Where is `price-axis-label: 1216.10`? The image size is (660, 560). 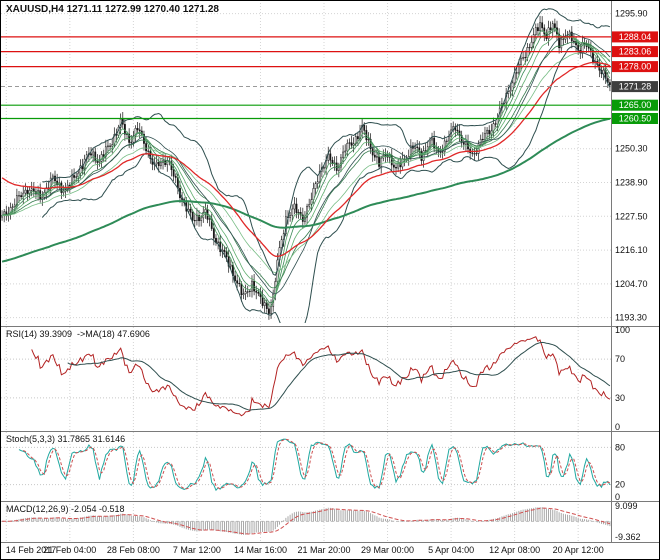 price-axis-label: 1216.10 is located at coordinates (631, 250).